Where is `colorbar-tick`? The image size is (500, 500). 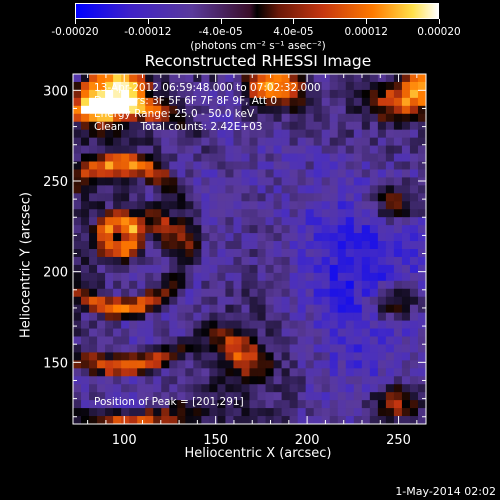
colorbar-tick is located at coordinates (221, 21).